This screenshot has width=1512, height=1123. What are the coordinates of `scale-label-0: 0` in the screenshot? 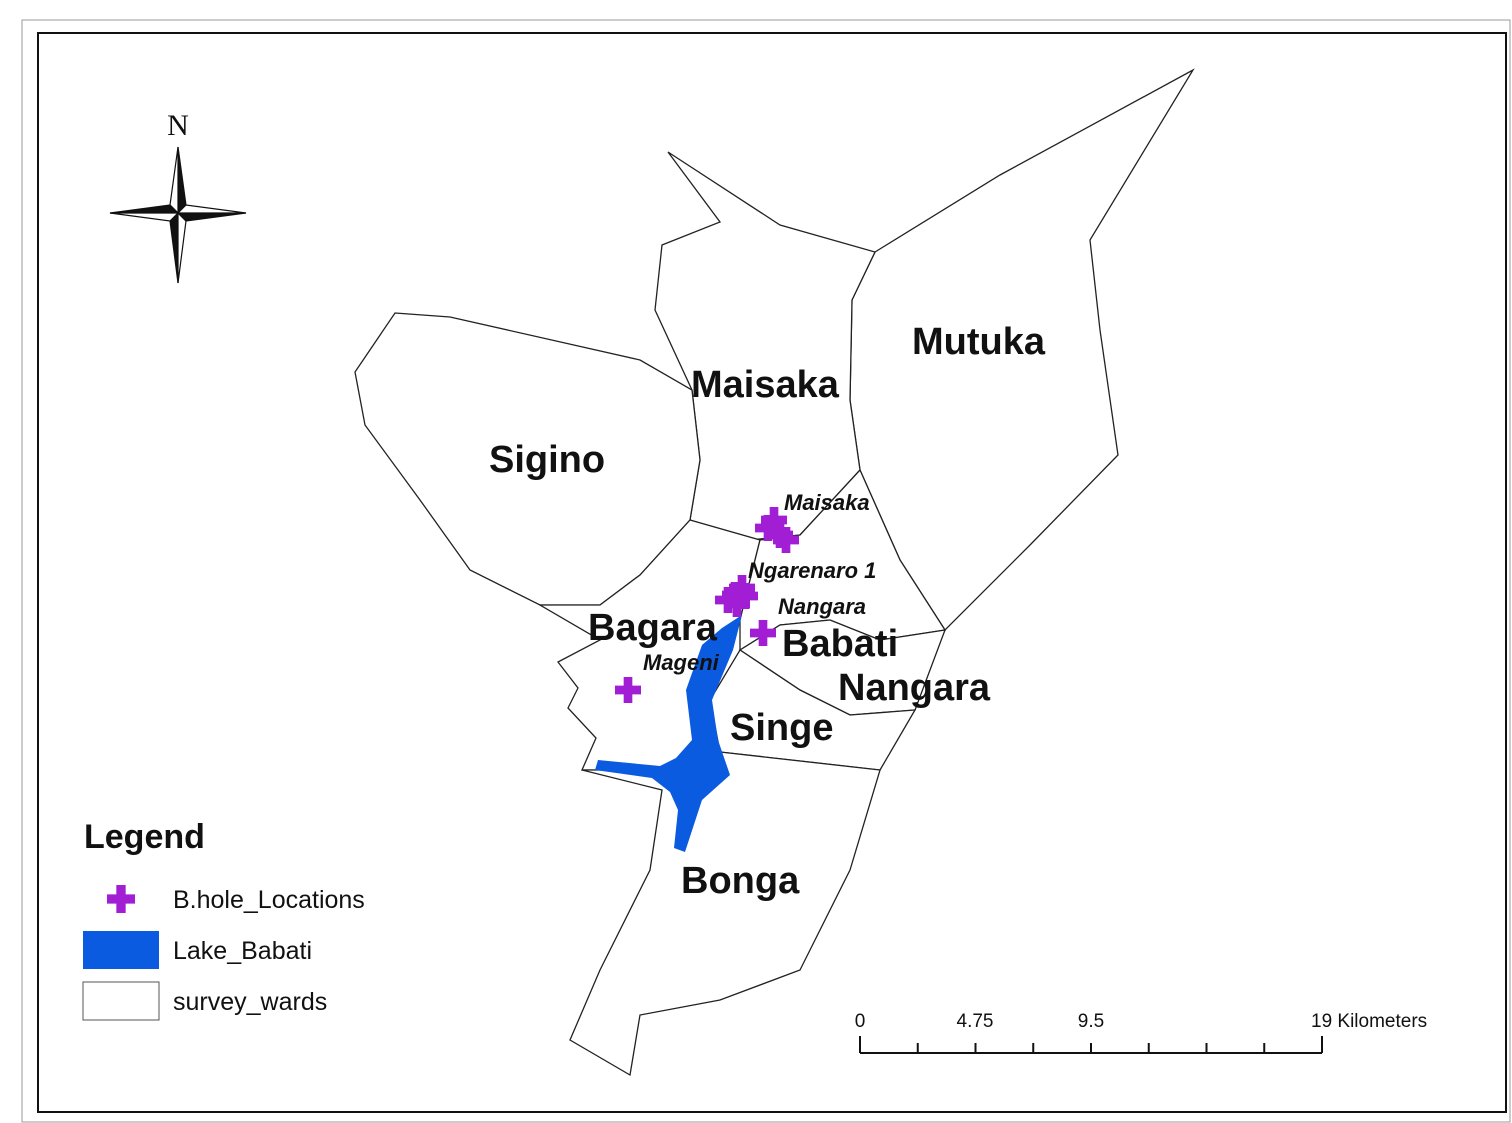 It's located at (860, 1021).